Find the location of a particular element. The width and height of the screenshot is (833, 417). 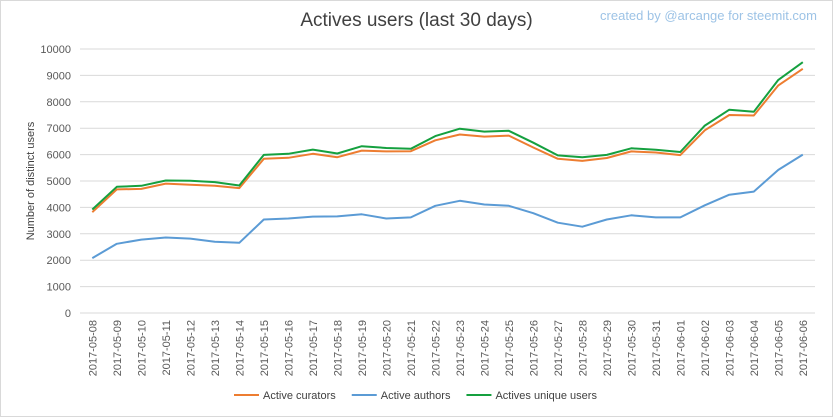

y-tick-label: 1000 is located at coordinates (59, 288).